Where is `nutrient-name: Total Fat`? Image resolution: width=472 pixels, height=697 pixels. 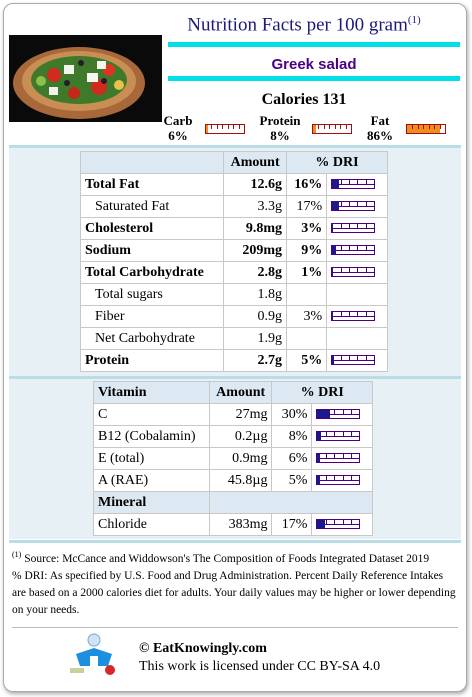
nutrient-name: Total Fat is located at coordinates (152, 184).